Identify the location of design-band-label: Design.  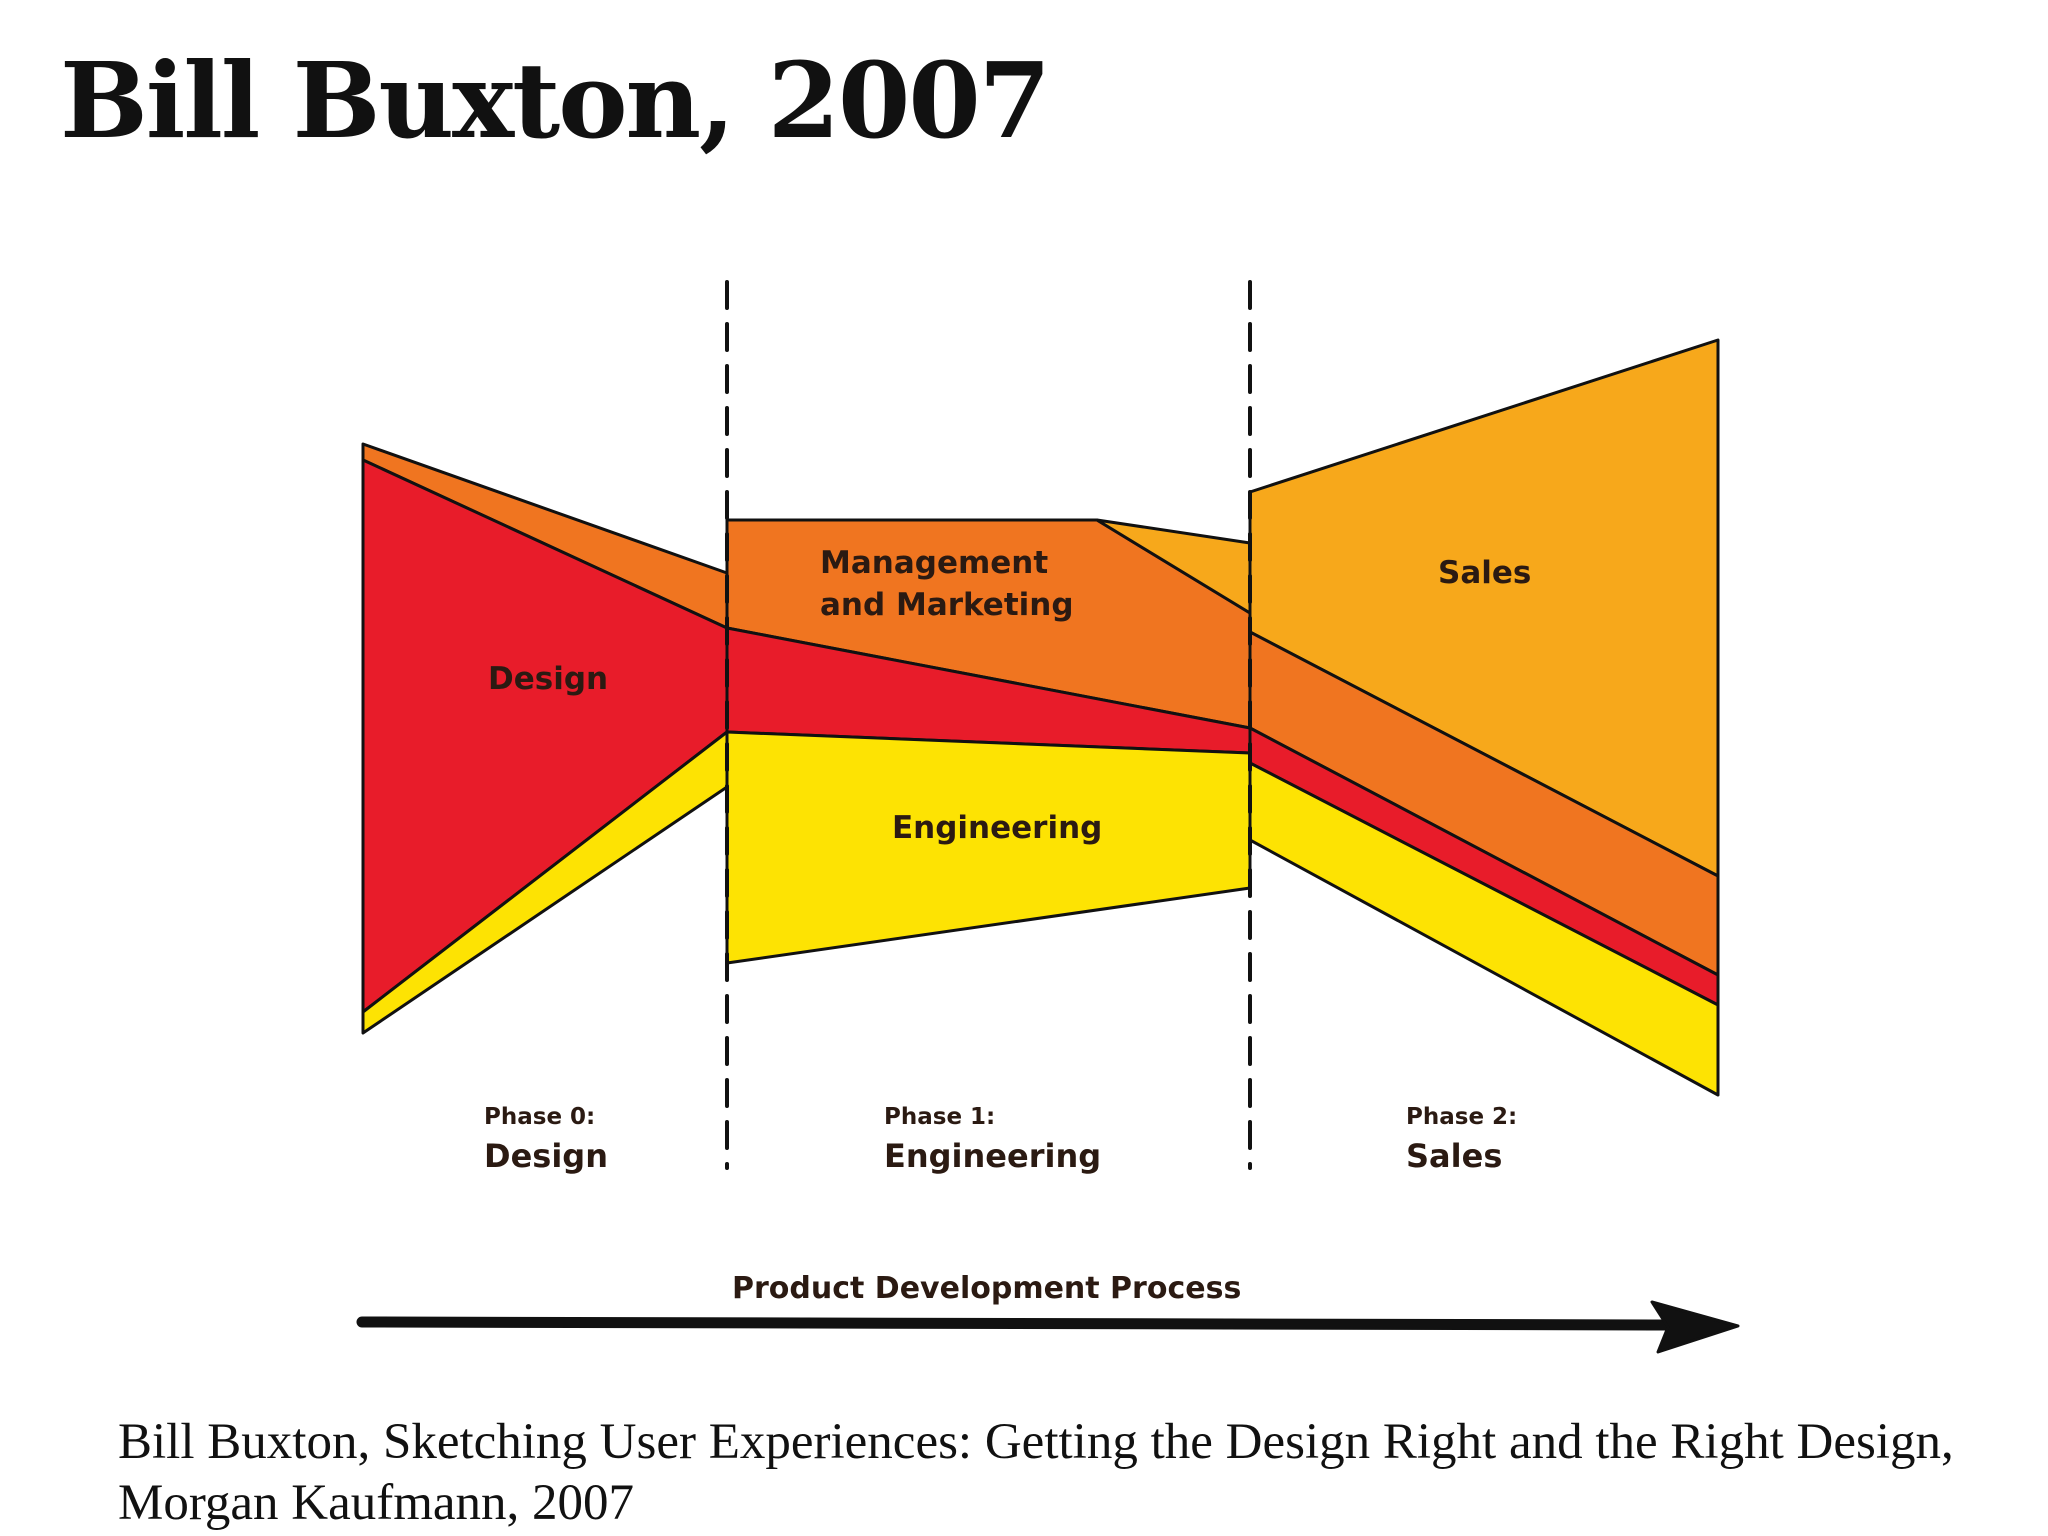
(548, 679).